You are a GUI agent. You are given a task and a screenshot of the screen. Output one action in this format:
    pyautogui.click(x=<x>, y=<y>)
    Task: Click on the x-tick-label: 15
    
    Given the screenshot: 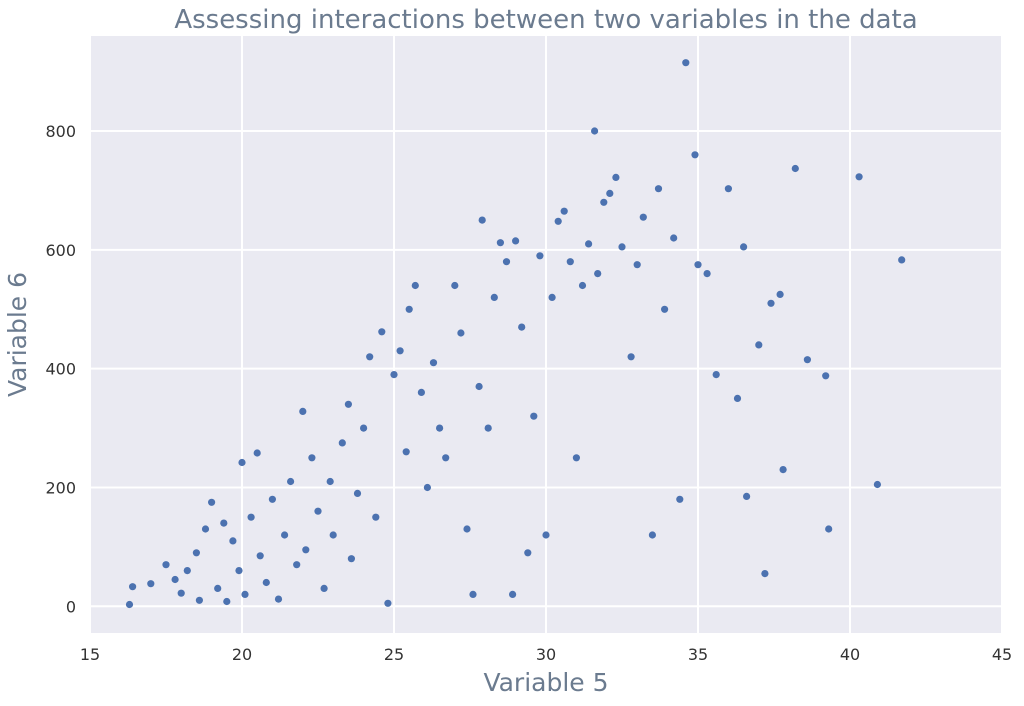 What is the action you would take?
    pyautogui.click(x=90, y=654)
    